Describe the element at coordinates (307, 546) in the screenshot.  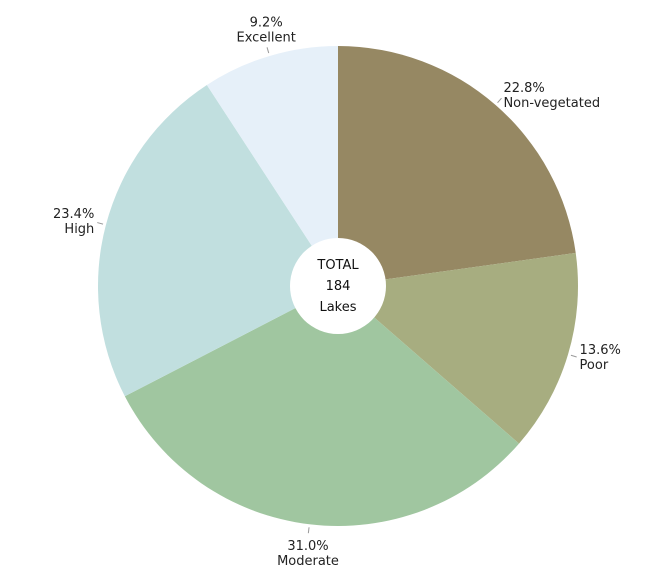
I see `slice-percent-label-moderate: 31.0%` at that location.